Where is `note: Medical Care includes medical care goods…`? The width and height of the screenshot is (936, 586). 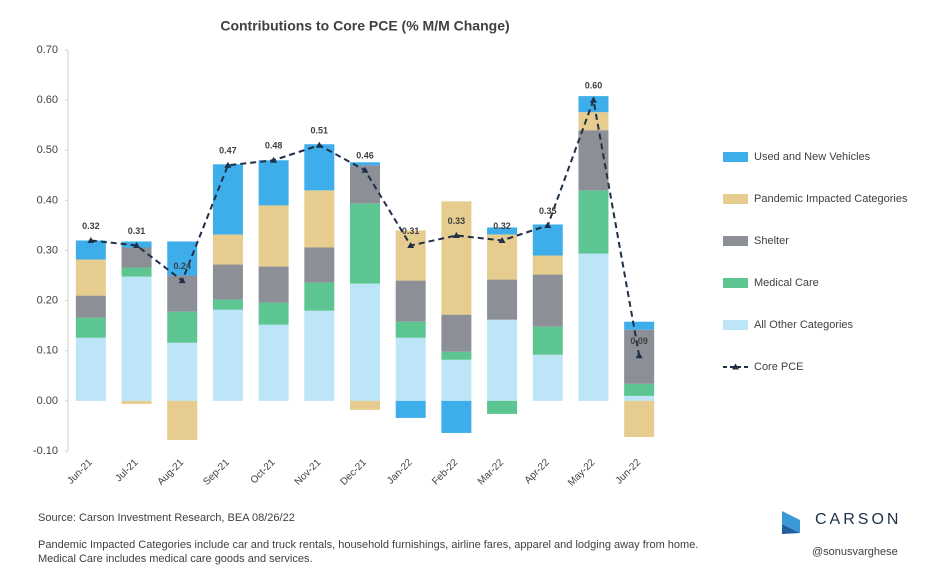 note: Medical Care includes medical care goods… is located at coordinates (175, 559).